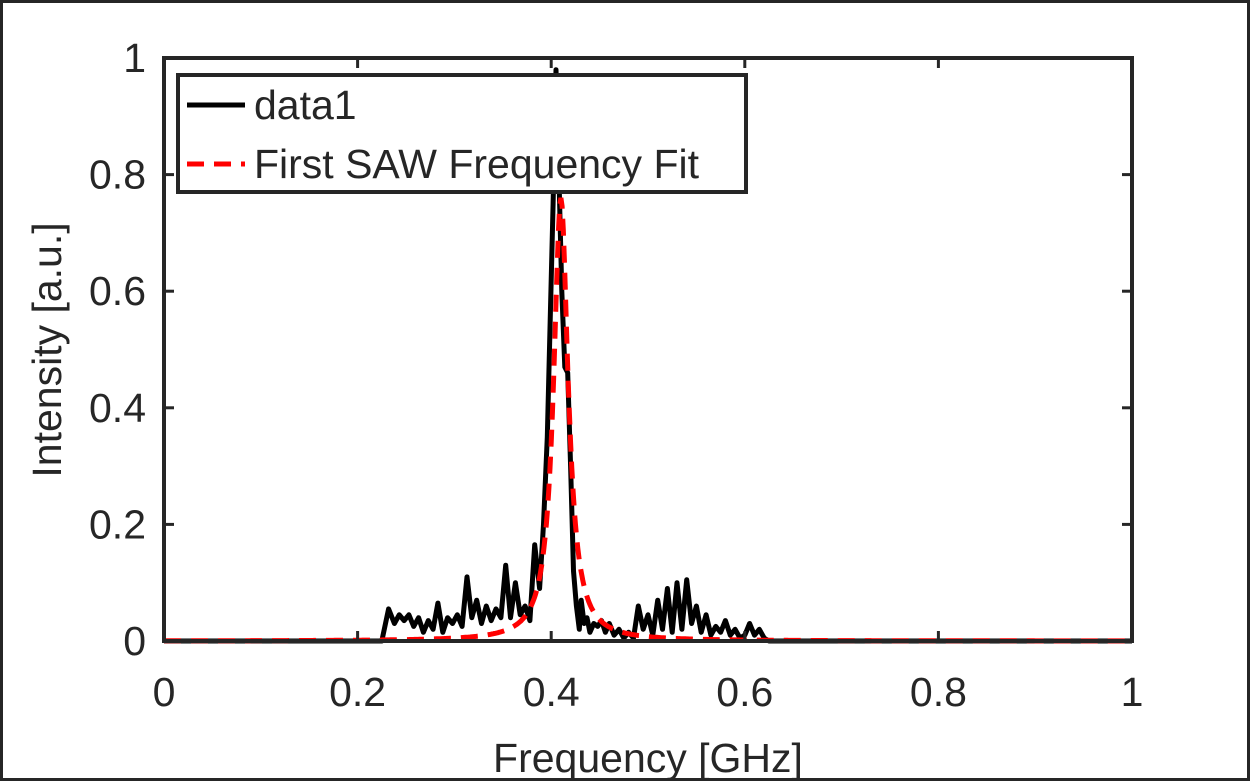 Image resolution: width=1250 pixels, height=781 pixels. What do you see at coordinates (744, 692) in the screenshot?
I see `x-tick-label: 0.6` at bounding box center [744, 692].